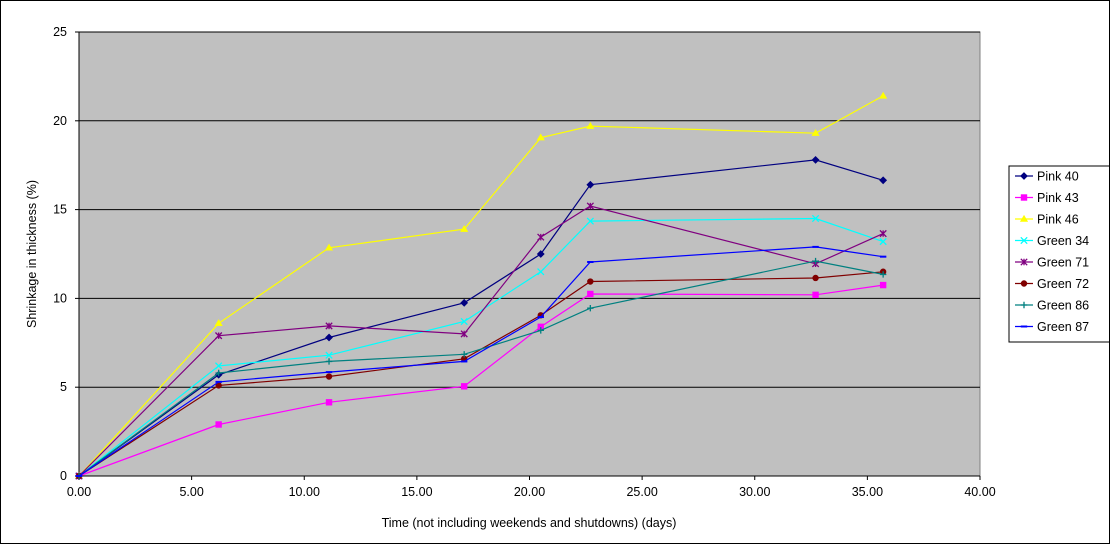  Describe the element at coordinates (63, 476) in the screenshot. I see `y-tick-label: 0` at that location.